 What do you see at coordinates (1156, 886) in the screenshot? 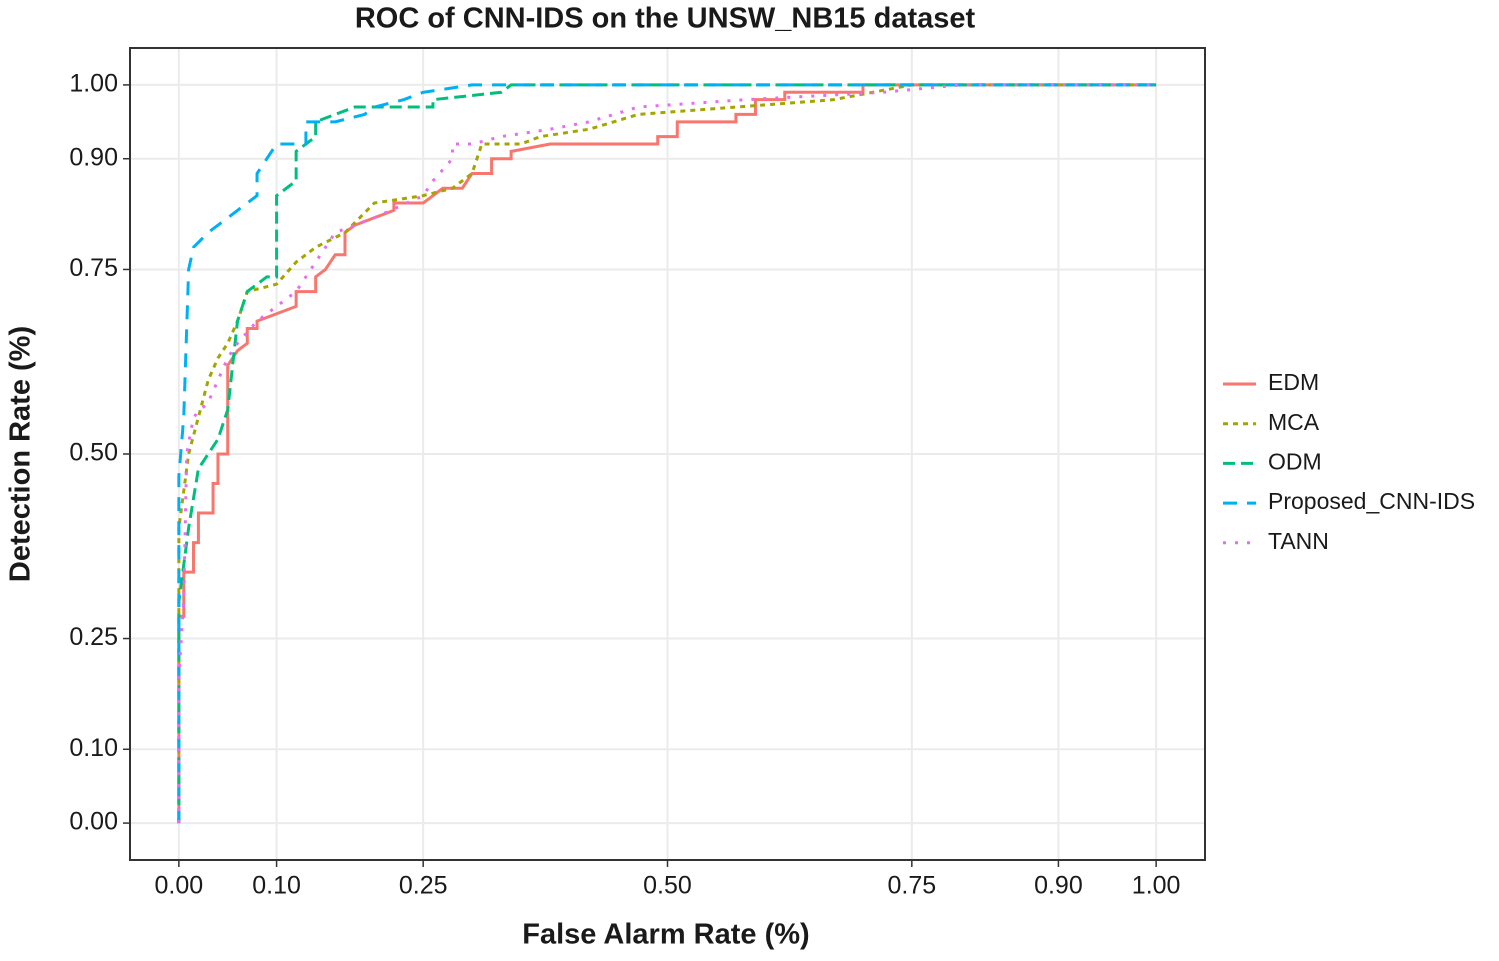
I see `x-tick-label: 1.00` at bounding box center [1156, 886].